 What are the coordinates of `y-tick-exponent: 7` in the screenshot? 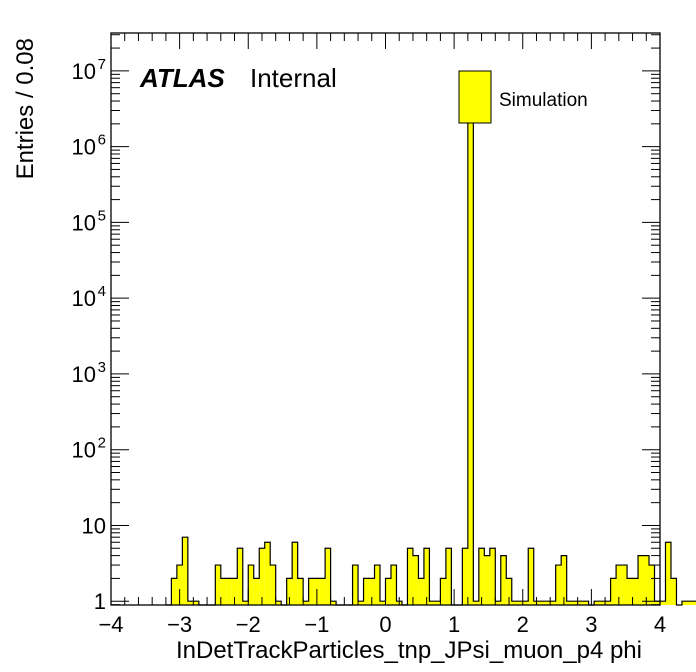 It's located at (102, 64).